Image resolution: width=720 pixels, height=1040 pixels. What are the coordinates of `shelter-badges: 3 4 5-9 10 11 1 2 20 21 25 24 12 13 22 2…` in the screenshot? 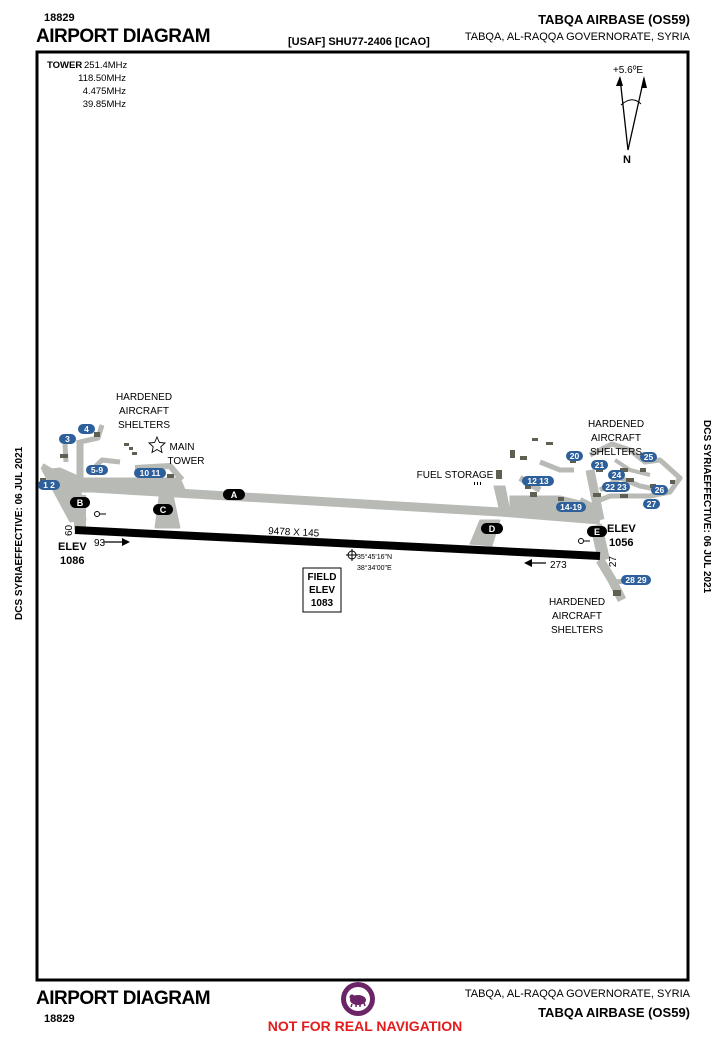 It's located at (353, 504).